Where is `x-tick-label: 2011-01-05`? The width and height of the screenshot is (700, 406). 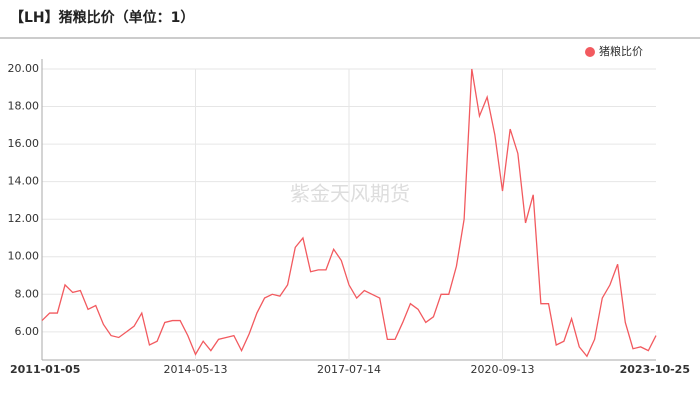
x-tick-label: 2011-01-05 is located at coordinates (45, 369).